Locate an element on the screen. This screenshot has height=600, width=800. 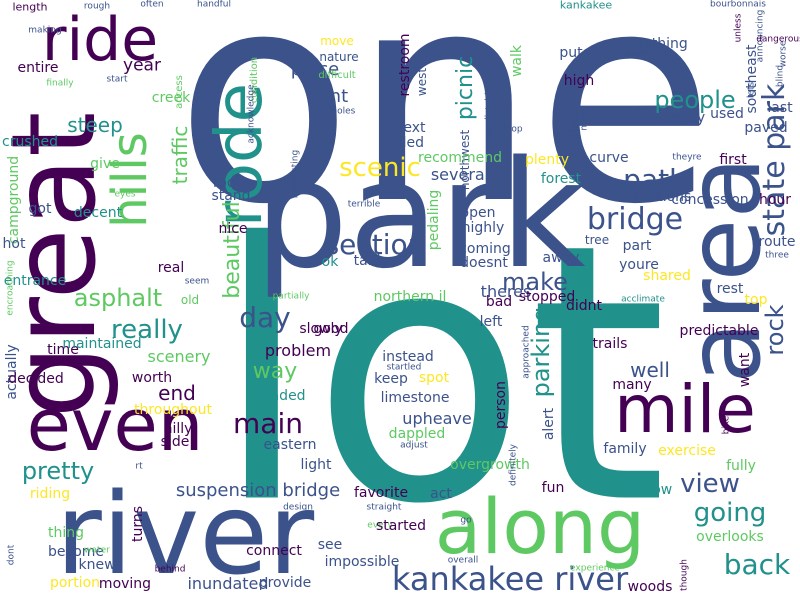
word-act: act is located at coordinates (441, 494).